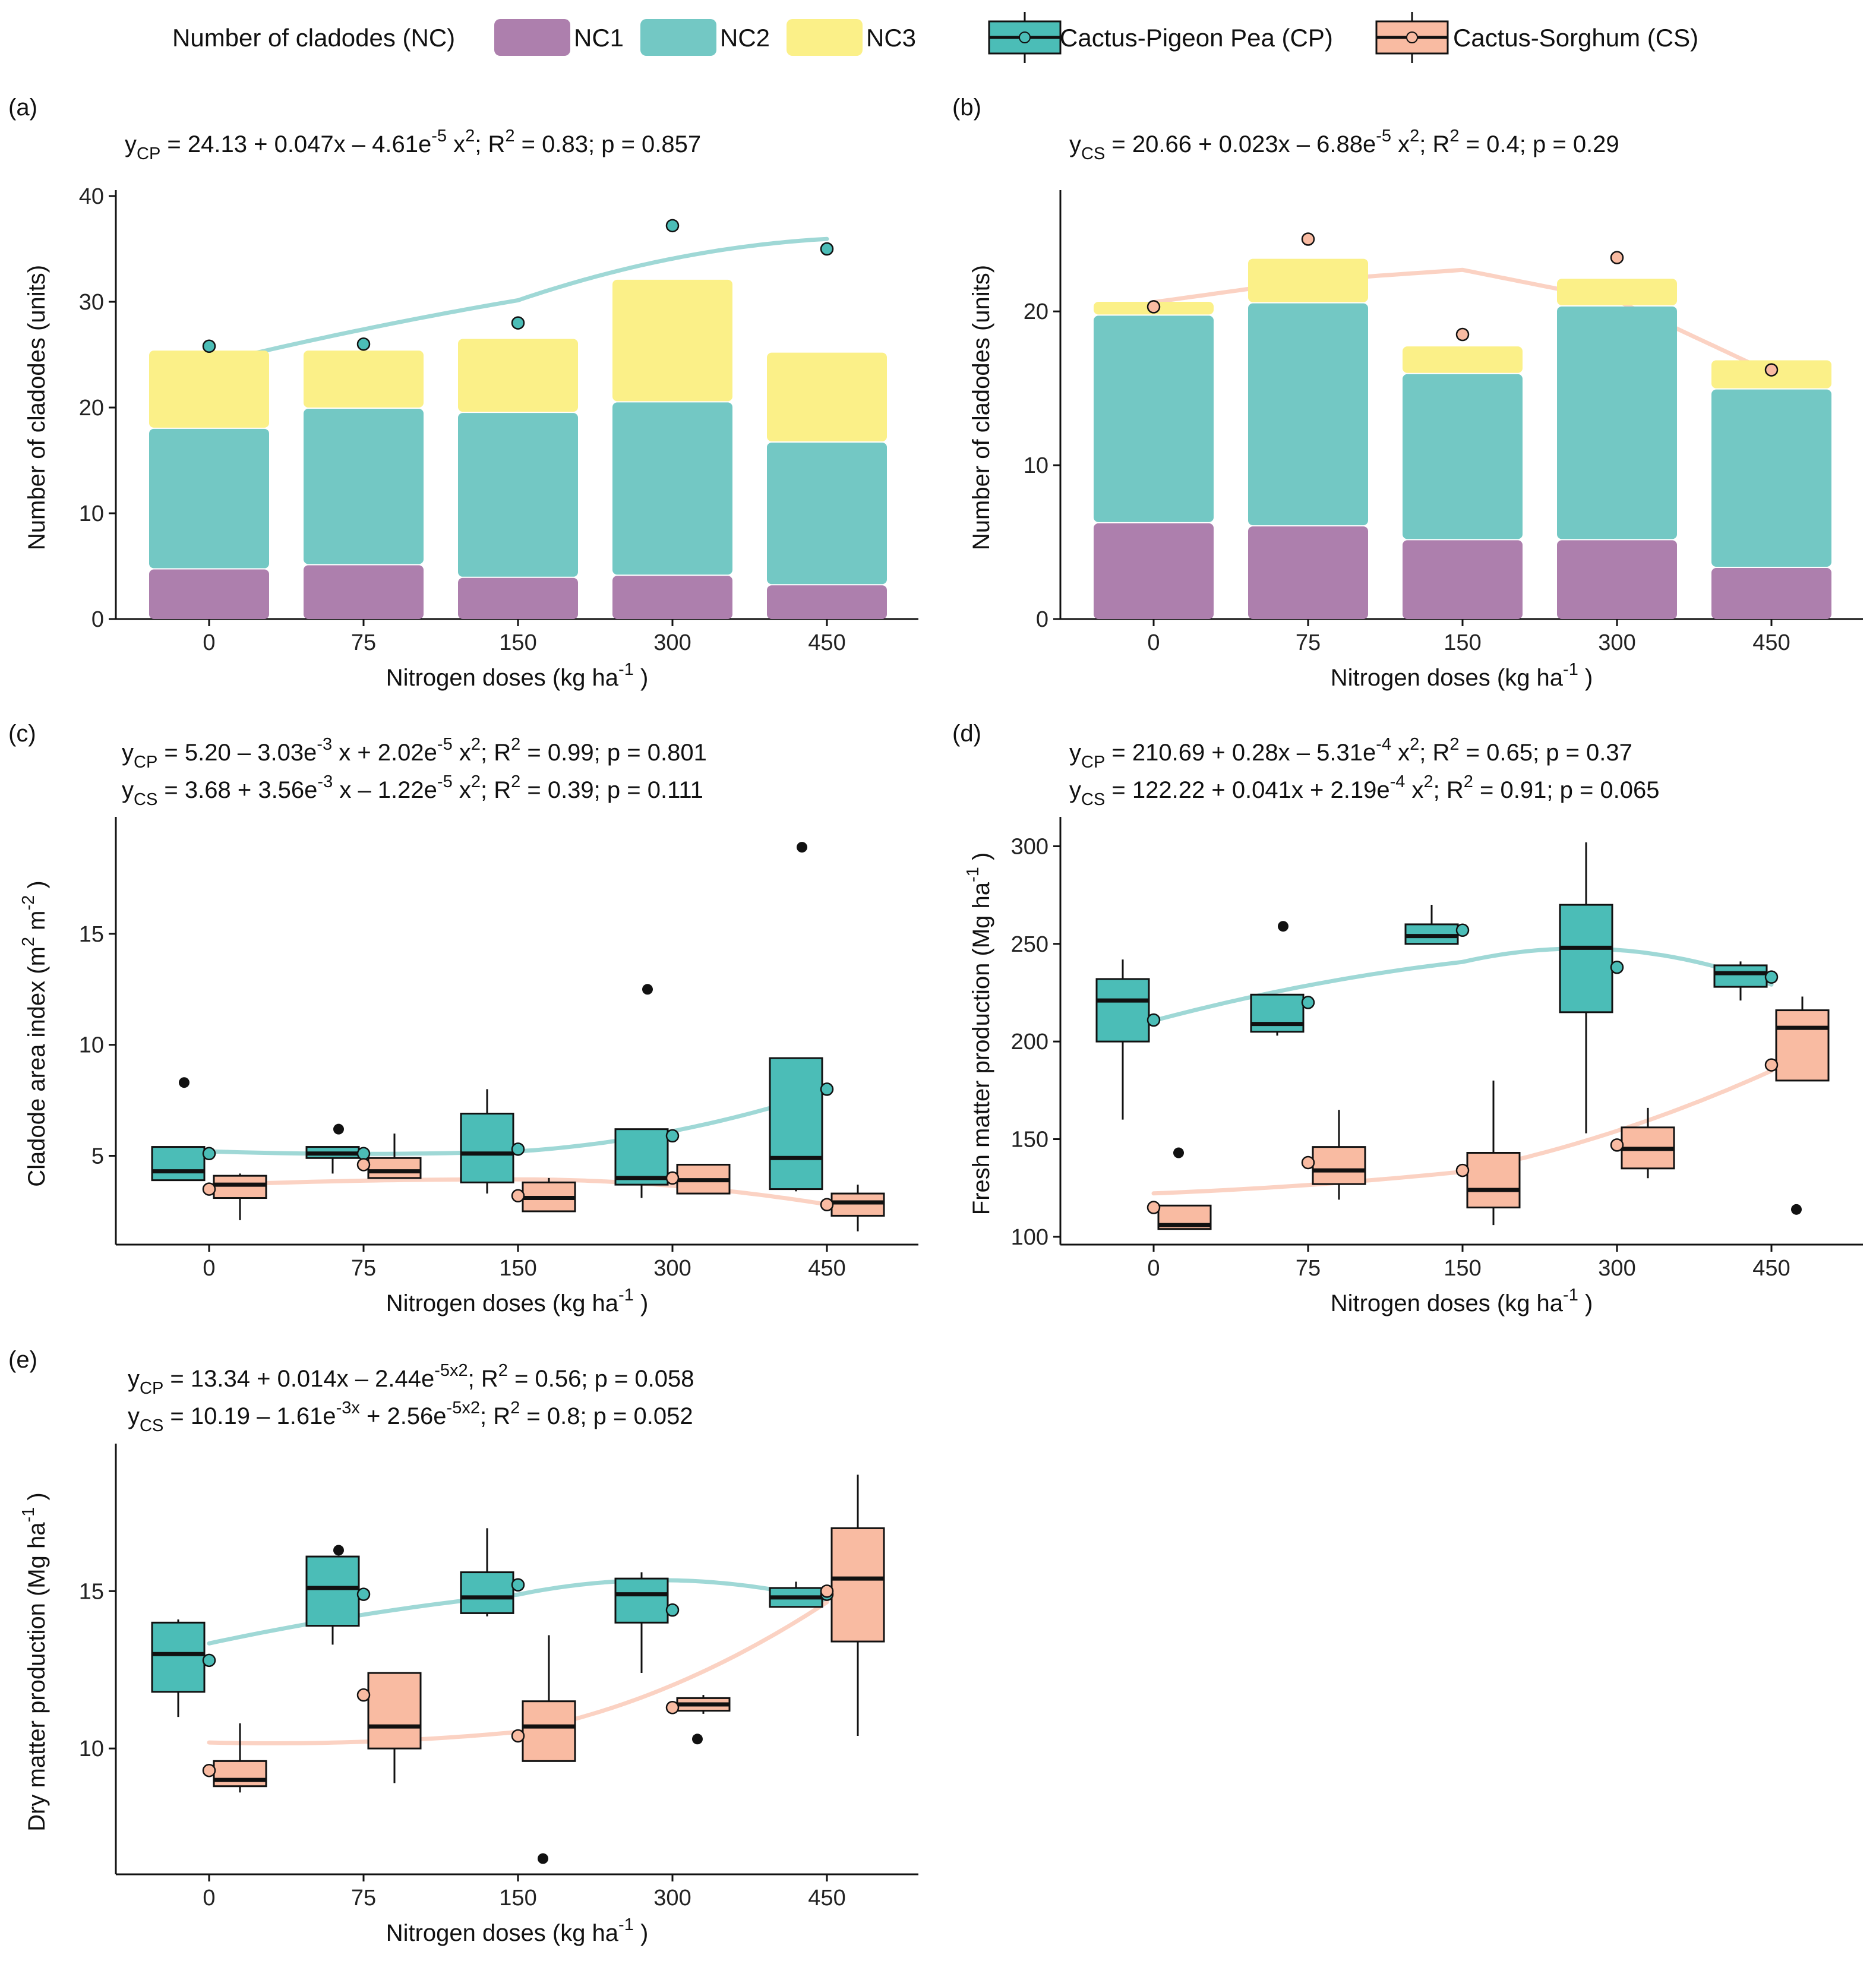  Describe the element at coordinates (981, 407) in the screenshot. I see `y-axis-title: Number of cladodes (units)` at that location.